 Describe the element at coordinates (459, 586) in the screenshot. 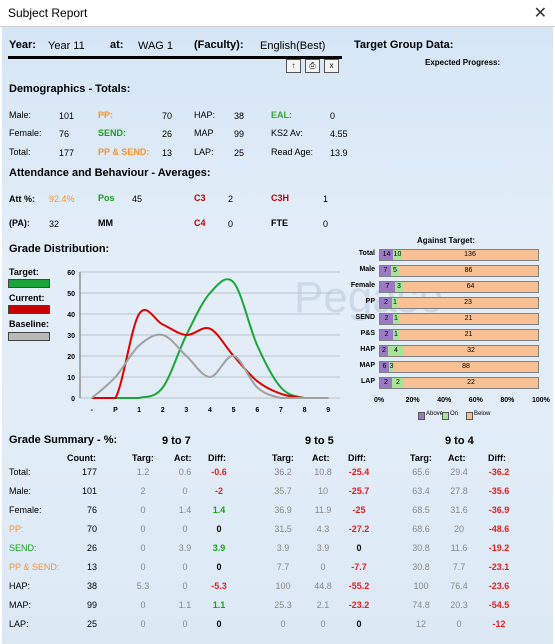

I see `grade-summary-cell: 76.4` at that location.